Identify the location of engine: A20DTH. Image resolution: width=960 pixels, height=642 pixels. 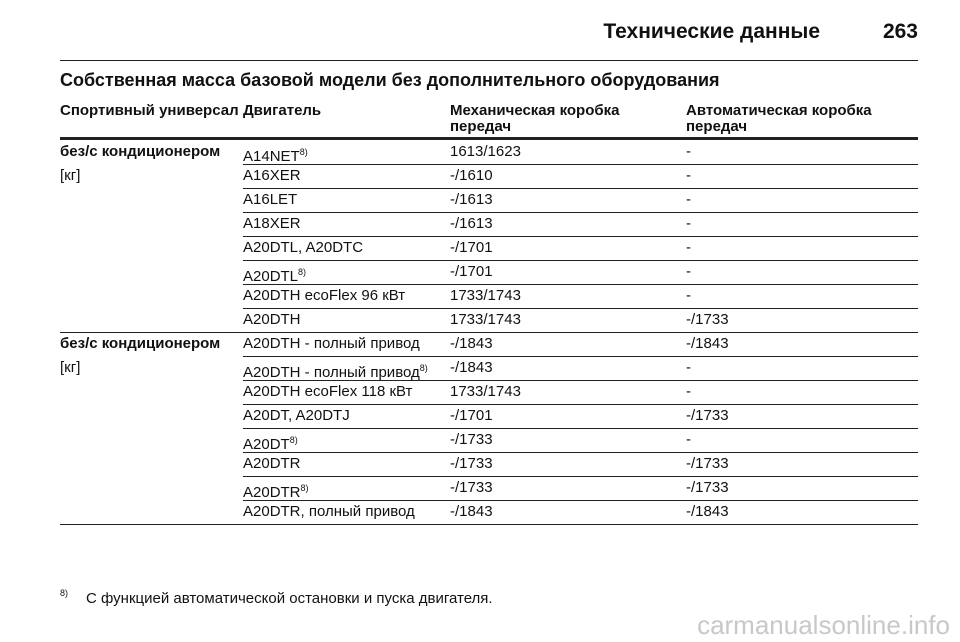
(272, 320).